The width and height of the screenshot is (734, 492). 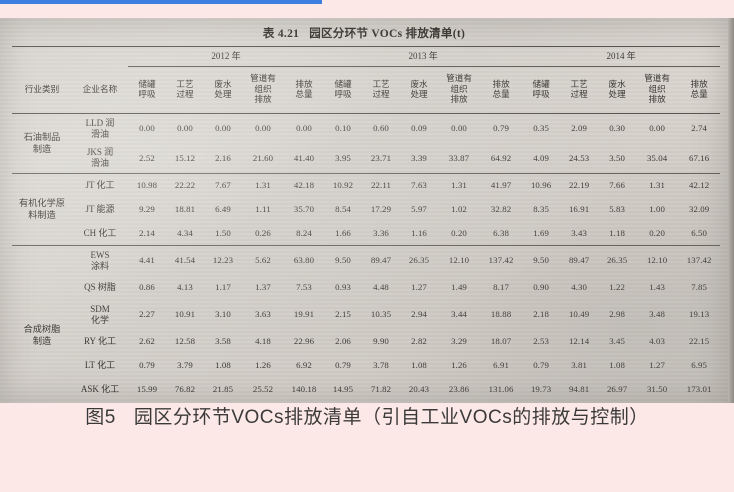 I want to click on emission-value-cell: 223.24, so click(x=304, y=403).